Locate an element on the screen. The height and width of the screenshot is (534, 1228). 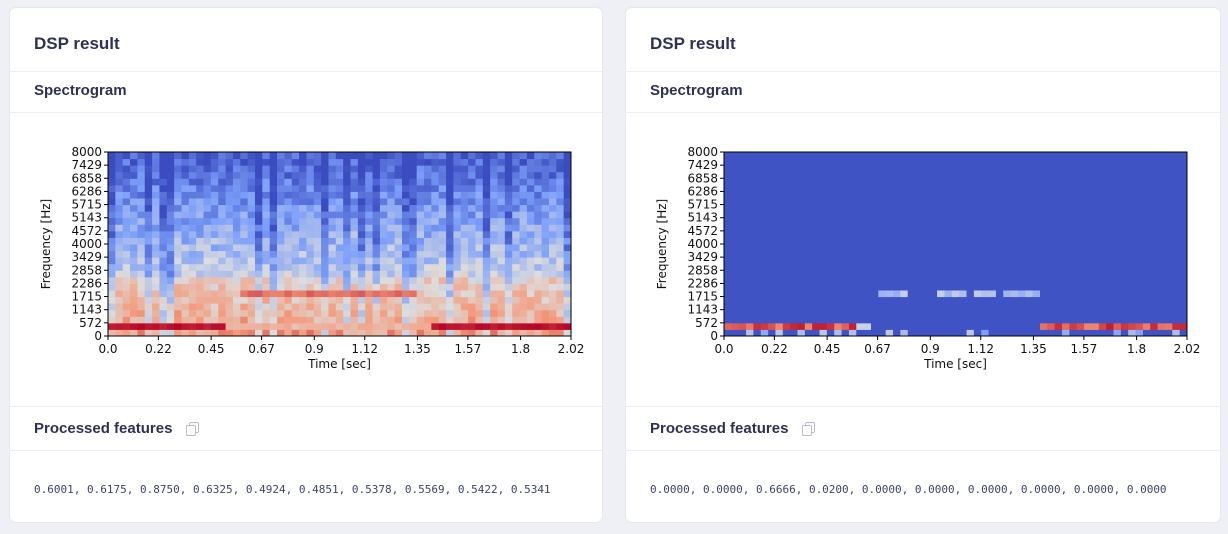
x-tick-label: 0.9 is located at coordinates (314, 349).